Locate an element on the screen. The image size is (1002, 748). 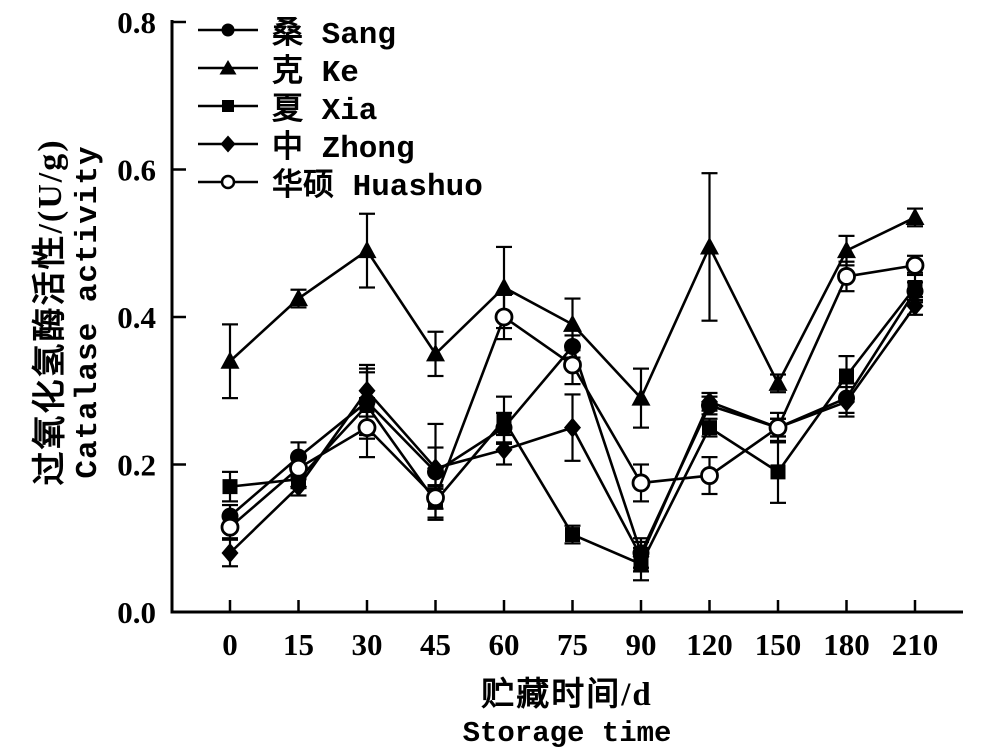
y-axis-title: 过氧化氢酶活性/(U/g) Catalase activity is located at coordinates (64, 311).